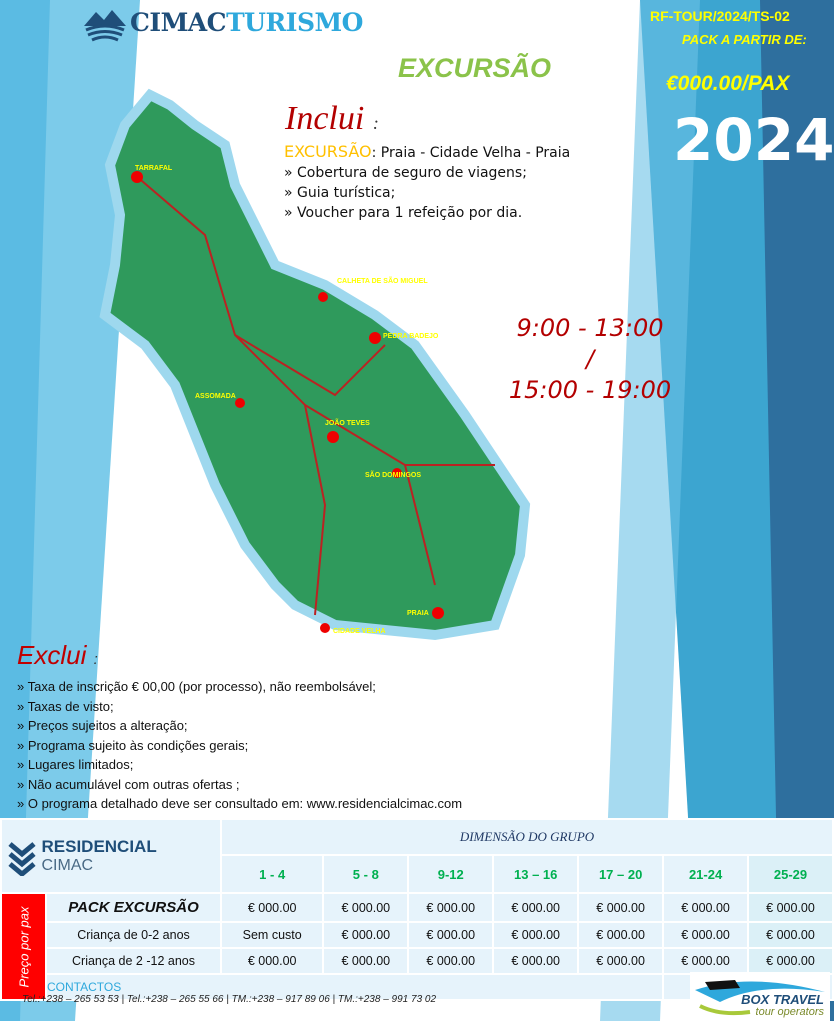 Image resolution: width=834 pixels, height=1021 pixels. I want to click on list-item: » Lugares limitados;, so click(75, 764).